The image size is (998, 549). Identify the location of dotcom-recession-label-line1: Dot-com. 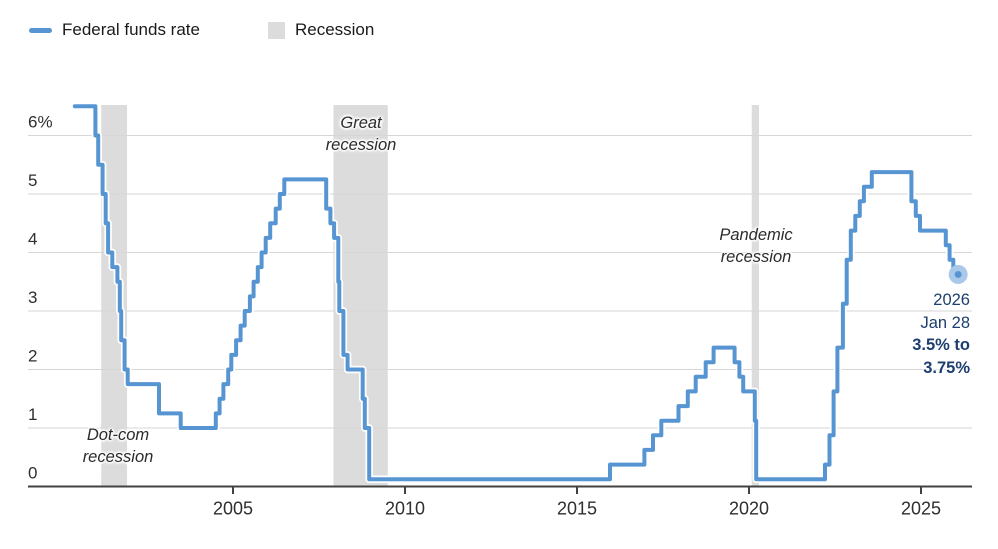
(118, 435).